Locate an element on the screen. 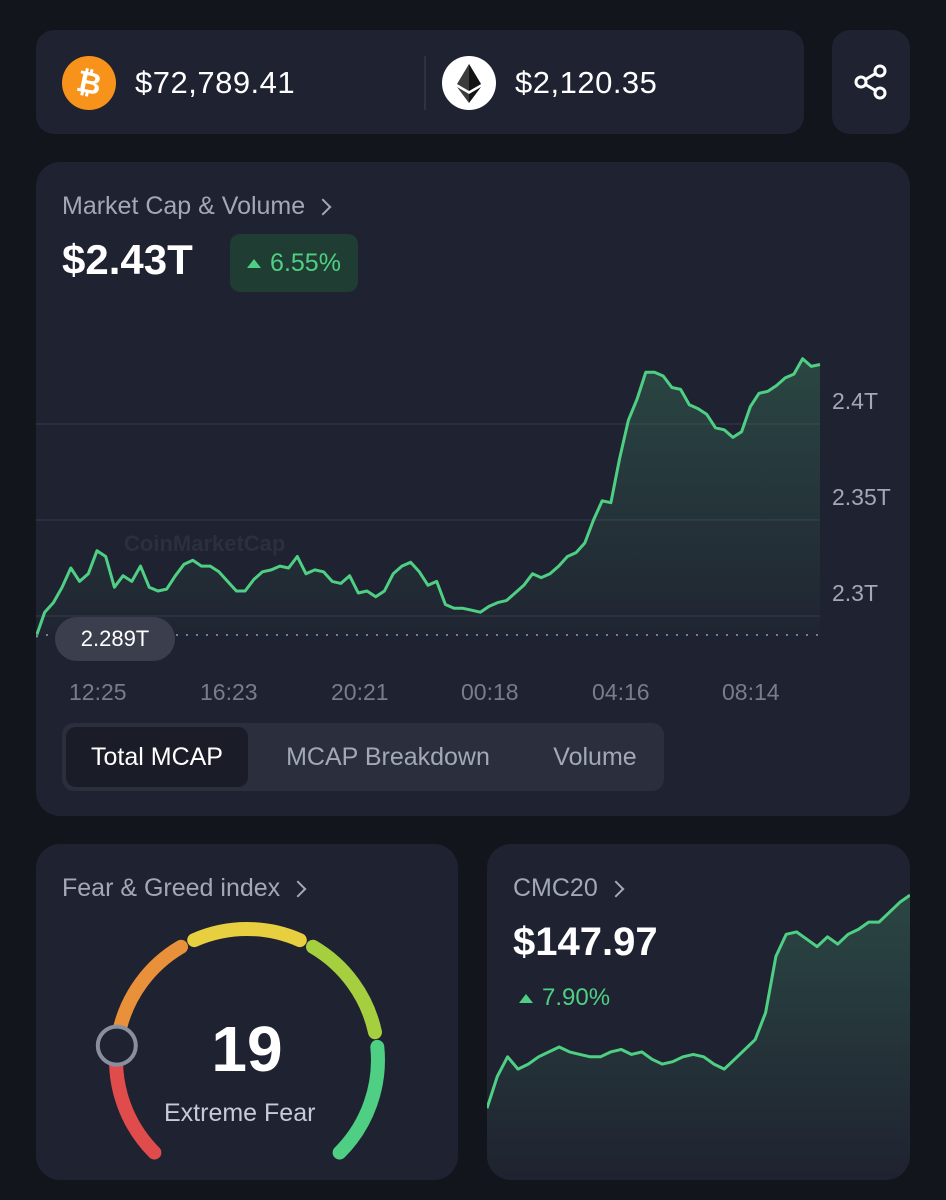 Image resolution: width=946 pixels, height=1200 pixels. x-tick-label: 12:25 is located at coordinates (98, 692).